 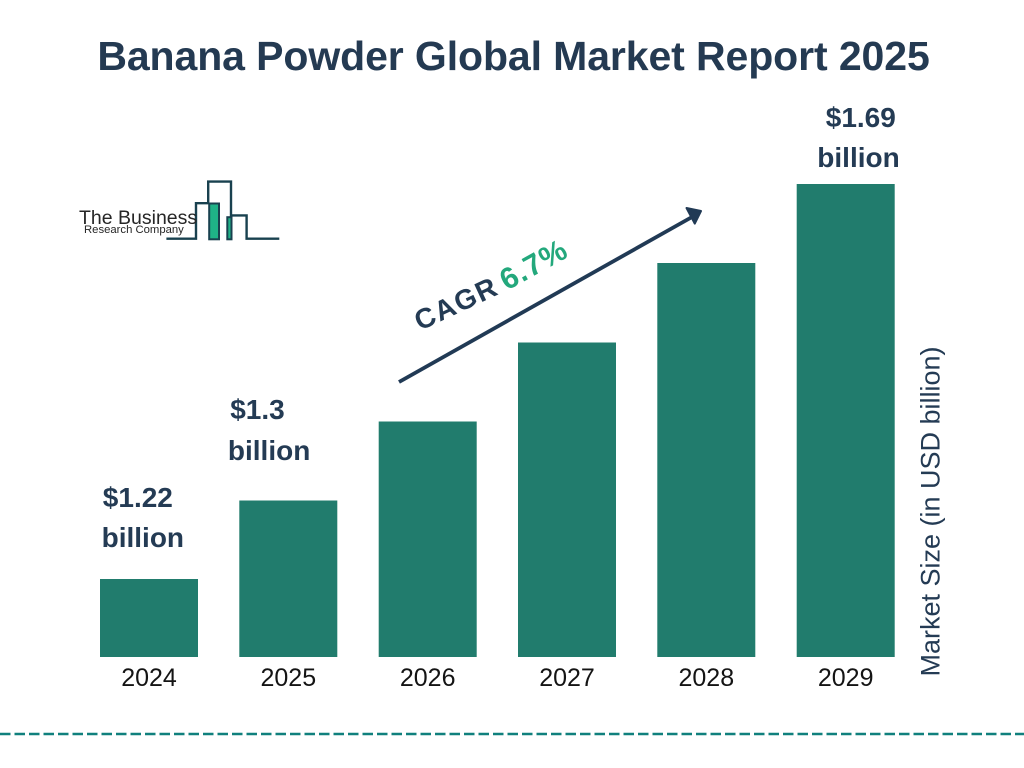 What do you see at coordinates (931, 511) in the screenshot?
I see `svg-text: Market Size (in USD billion)` at bounding box center [931, 511].